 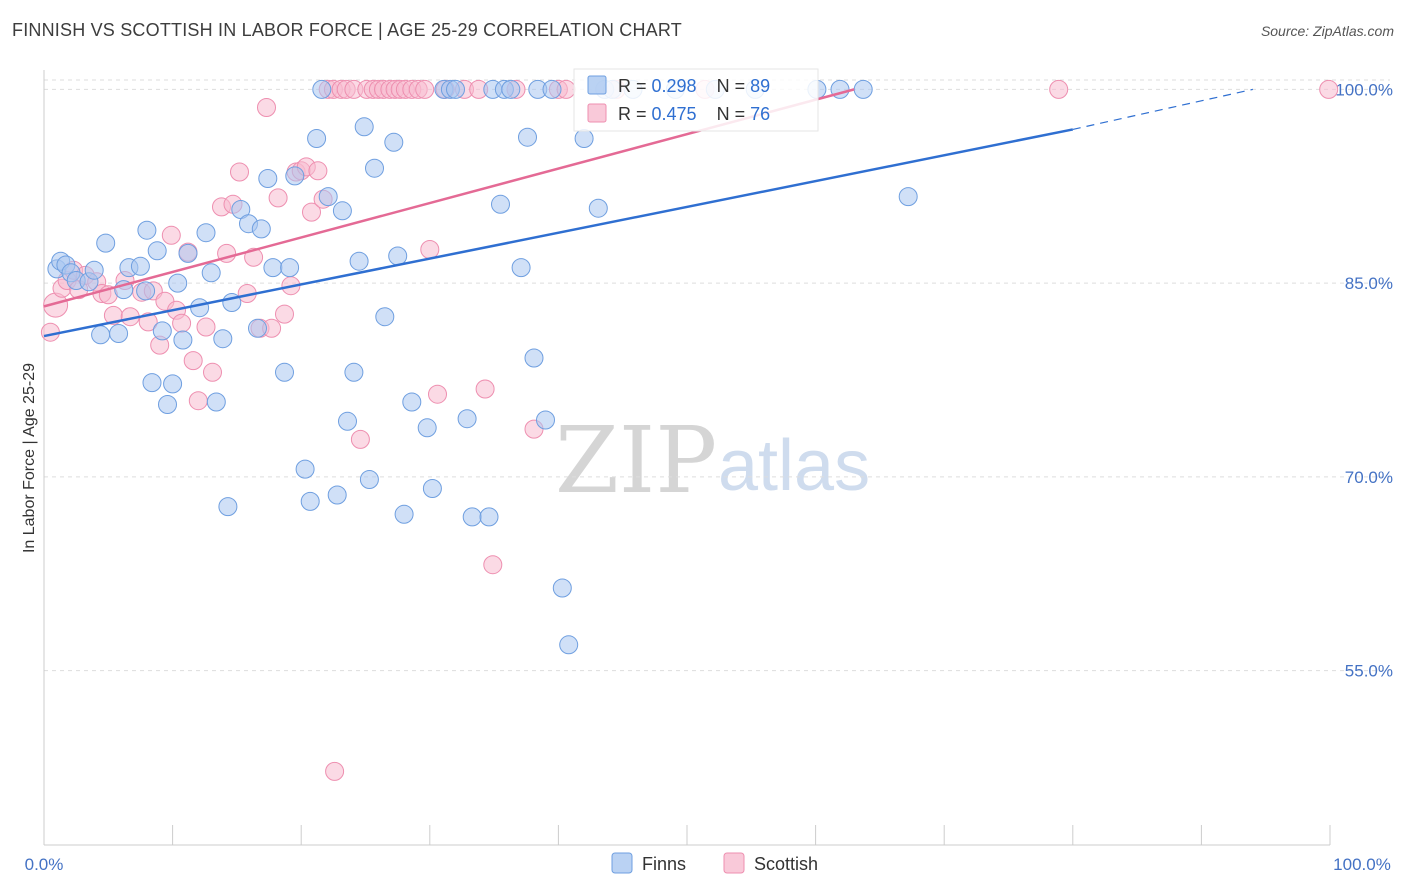 I want to click on finns-n-value: 89, so click(x=760, y=86).